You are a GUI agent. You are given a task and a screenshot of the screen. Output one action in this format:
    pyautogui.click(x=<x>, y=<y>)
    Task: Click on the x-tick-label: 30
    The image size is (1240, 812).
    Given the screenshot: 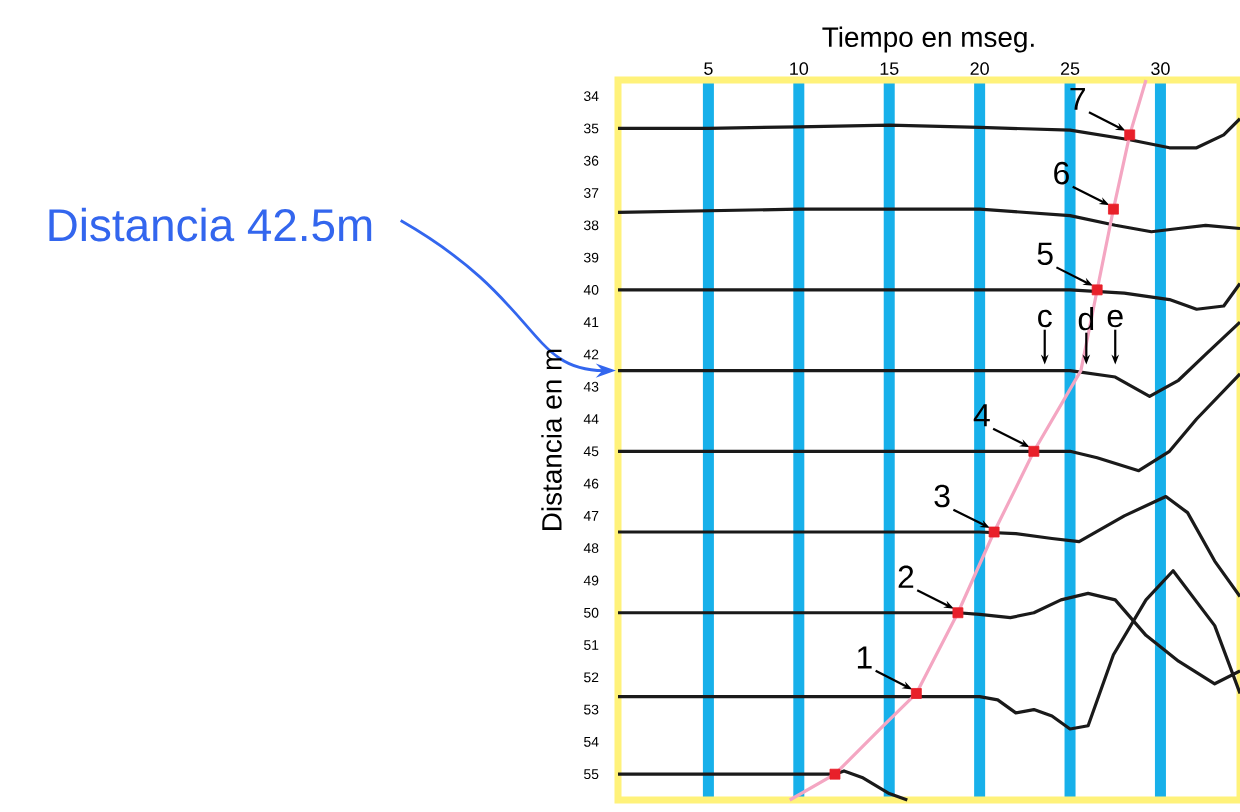 What is the action you would take?
    pyautogui.click(x=1160, y=68)
    